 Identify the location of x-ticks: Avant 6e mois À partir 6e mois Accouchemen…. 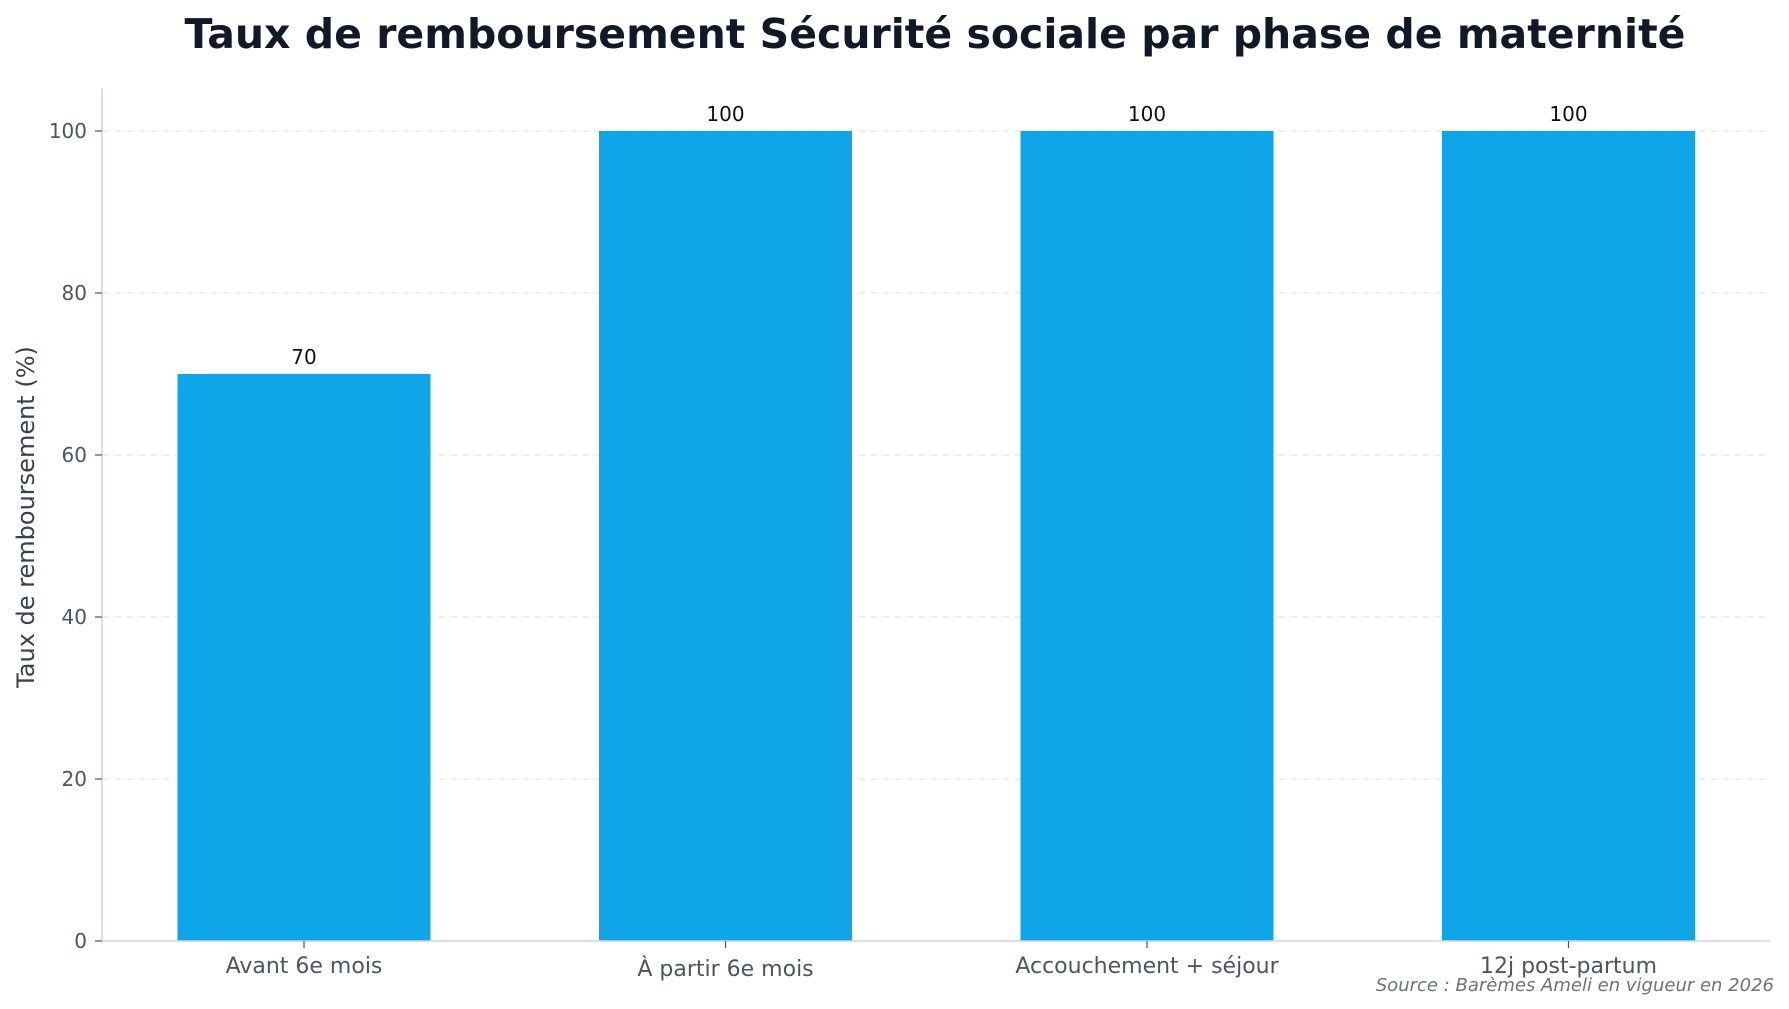
(941, 961).